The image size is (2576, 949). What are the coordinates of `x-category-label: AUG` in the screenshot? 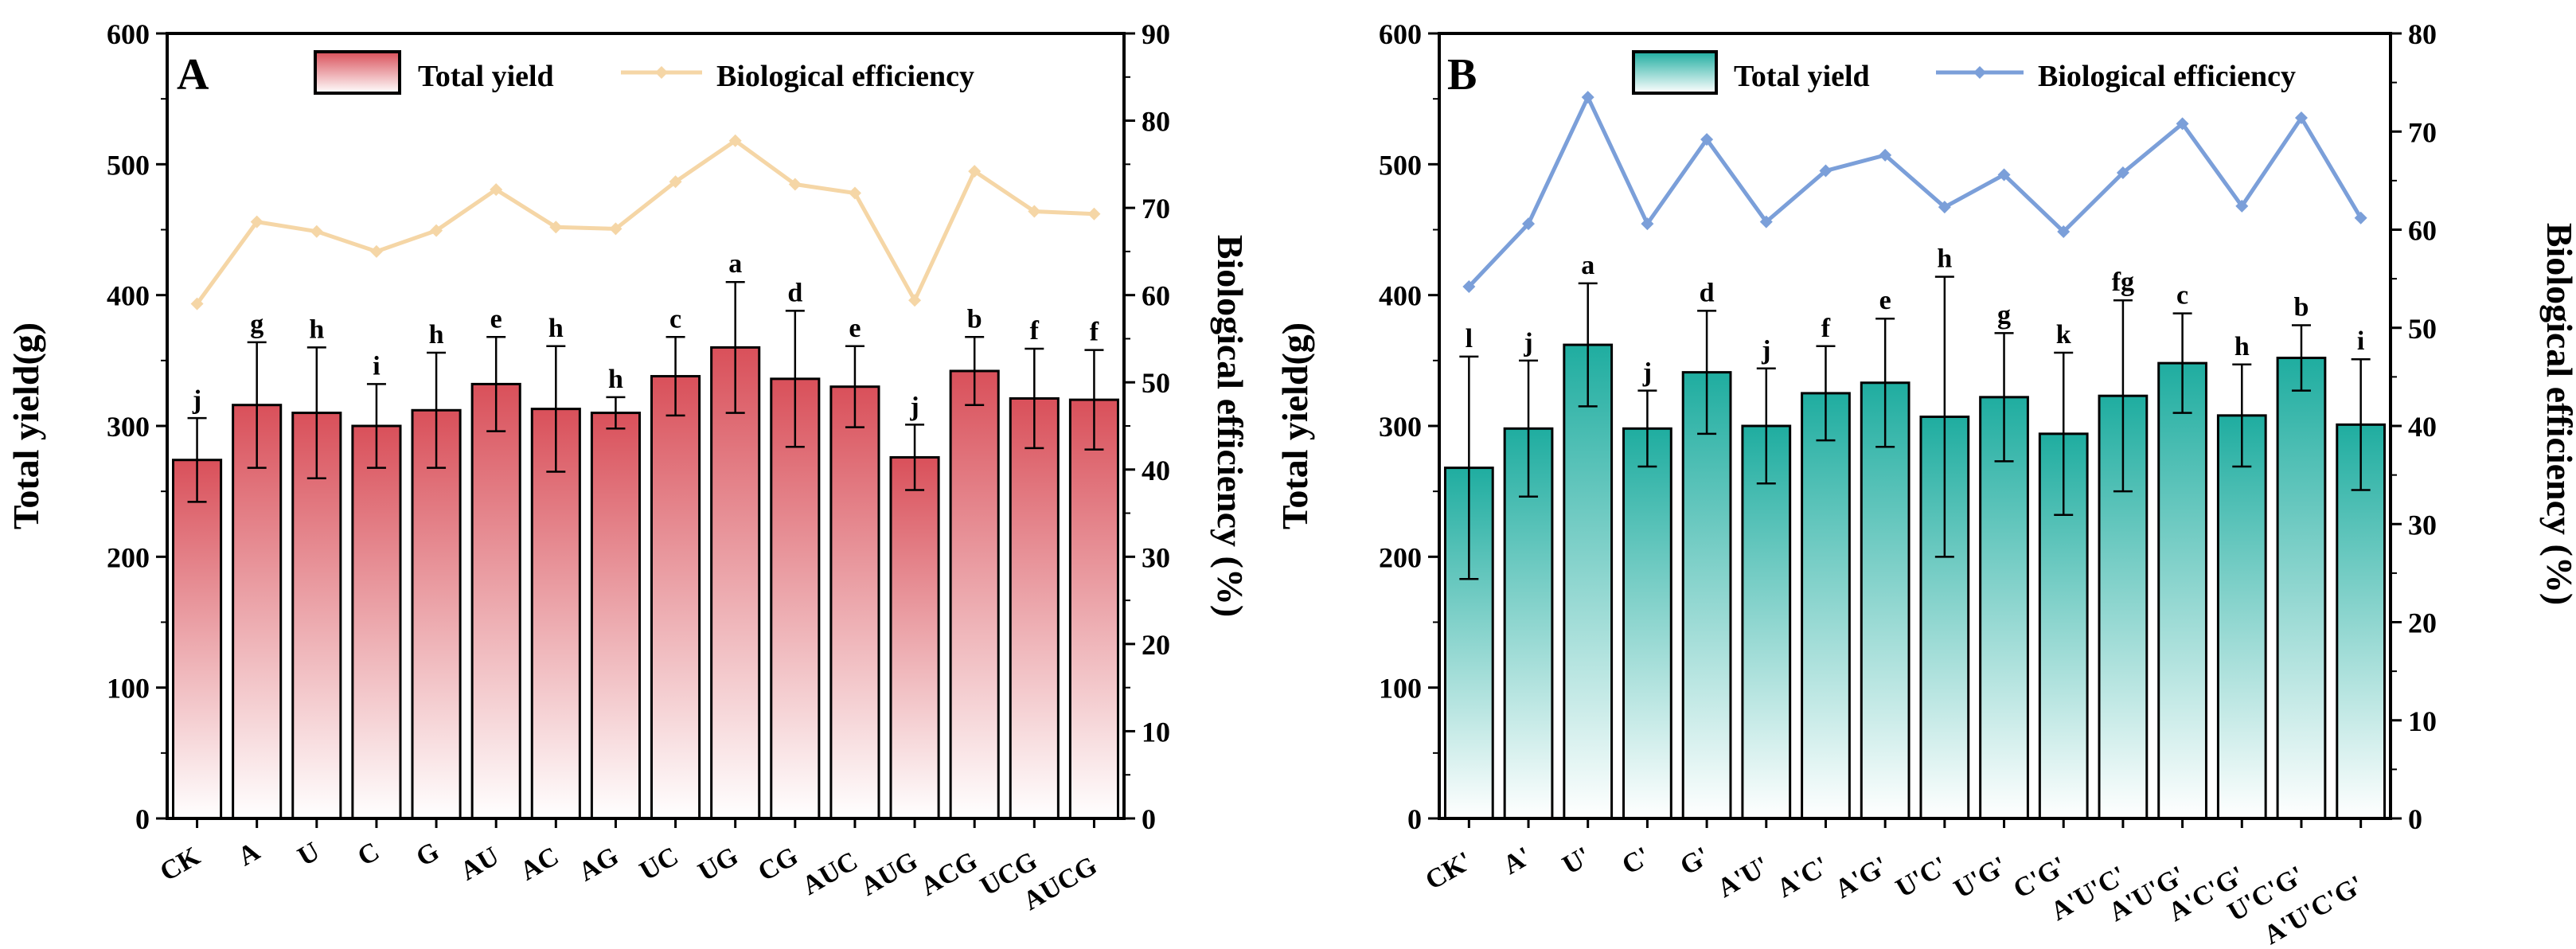 It's located at (889, 874).